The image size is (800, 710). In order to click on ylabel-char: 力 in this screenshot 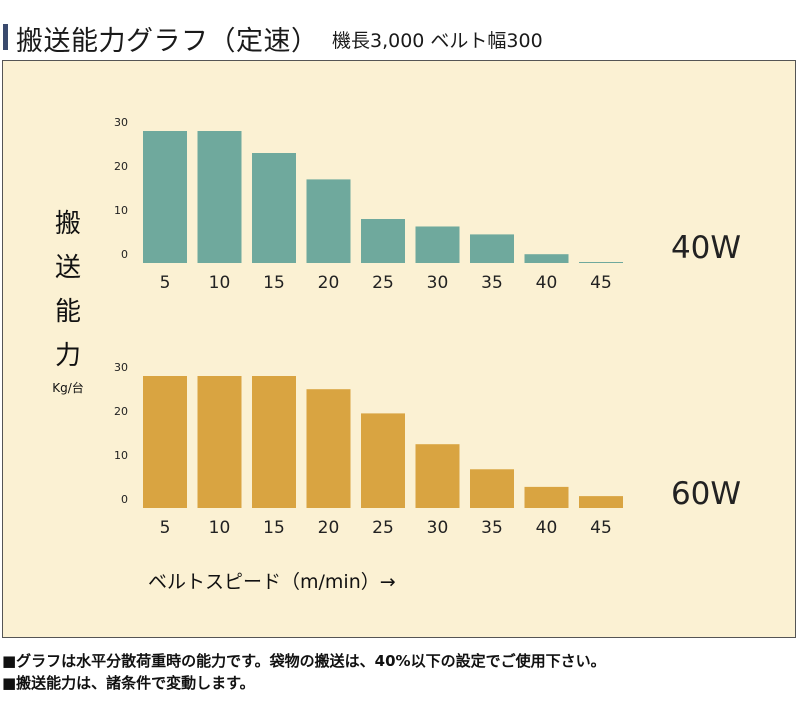, I will do `click(68, 356)`.